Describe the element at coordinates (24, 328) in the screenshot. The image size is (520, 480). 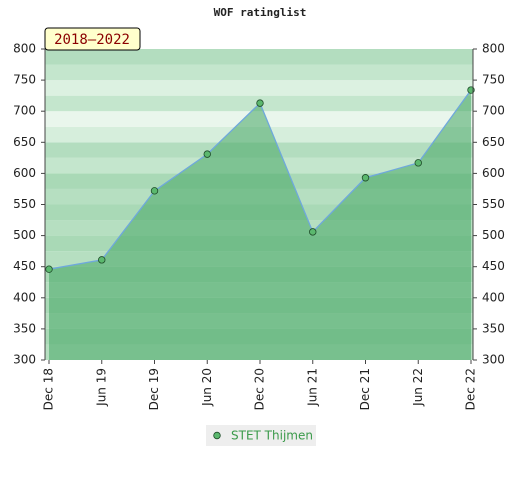
I see `y-tick-label: 350` at that location.